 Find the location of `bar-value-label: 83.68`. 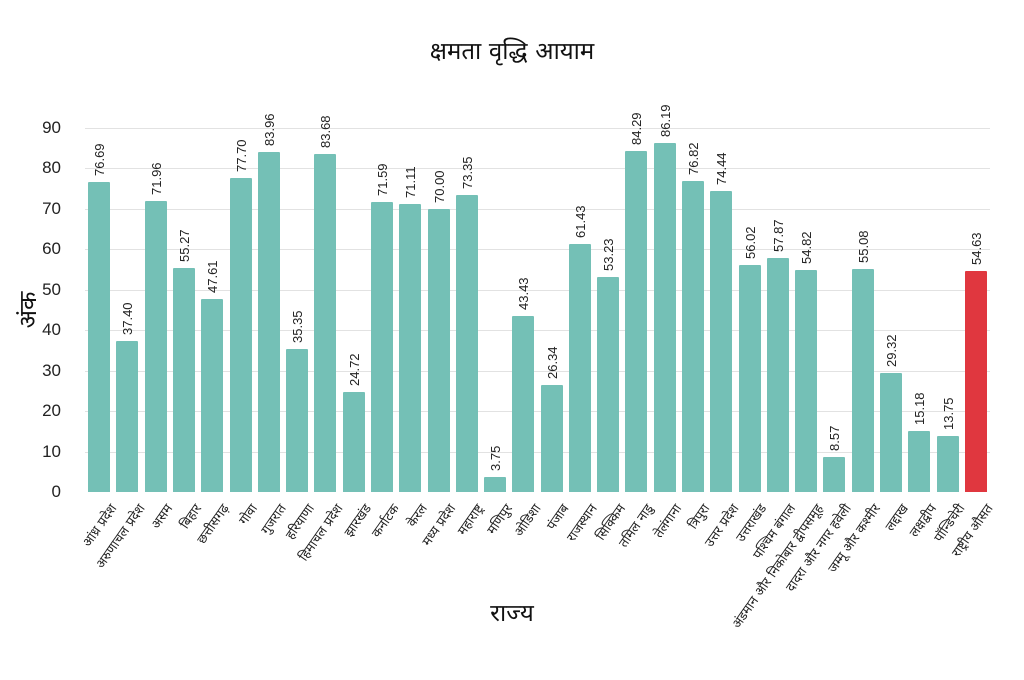

bar-value-label: 83.68 is located at coordinates (326, 131).